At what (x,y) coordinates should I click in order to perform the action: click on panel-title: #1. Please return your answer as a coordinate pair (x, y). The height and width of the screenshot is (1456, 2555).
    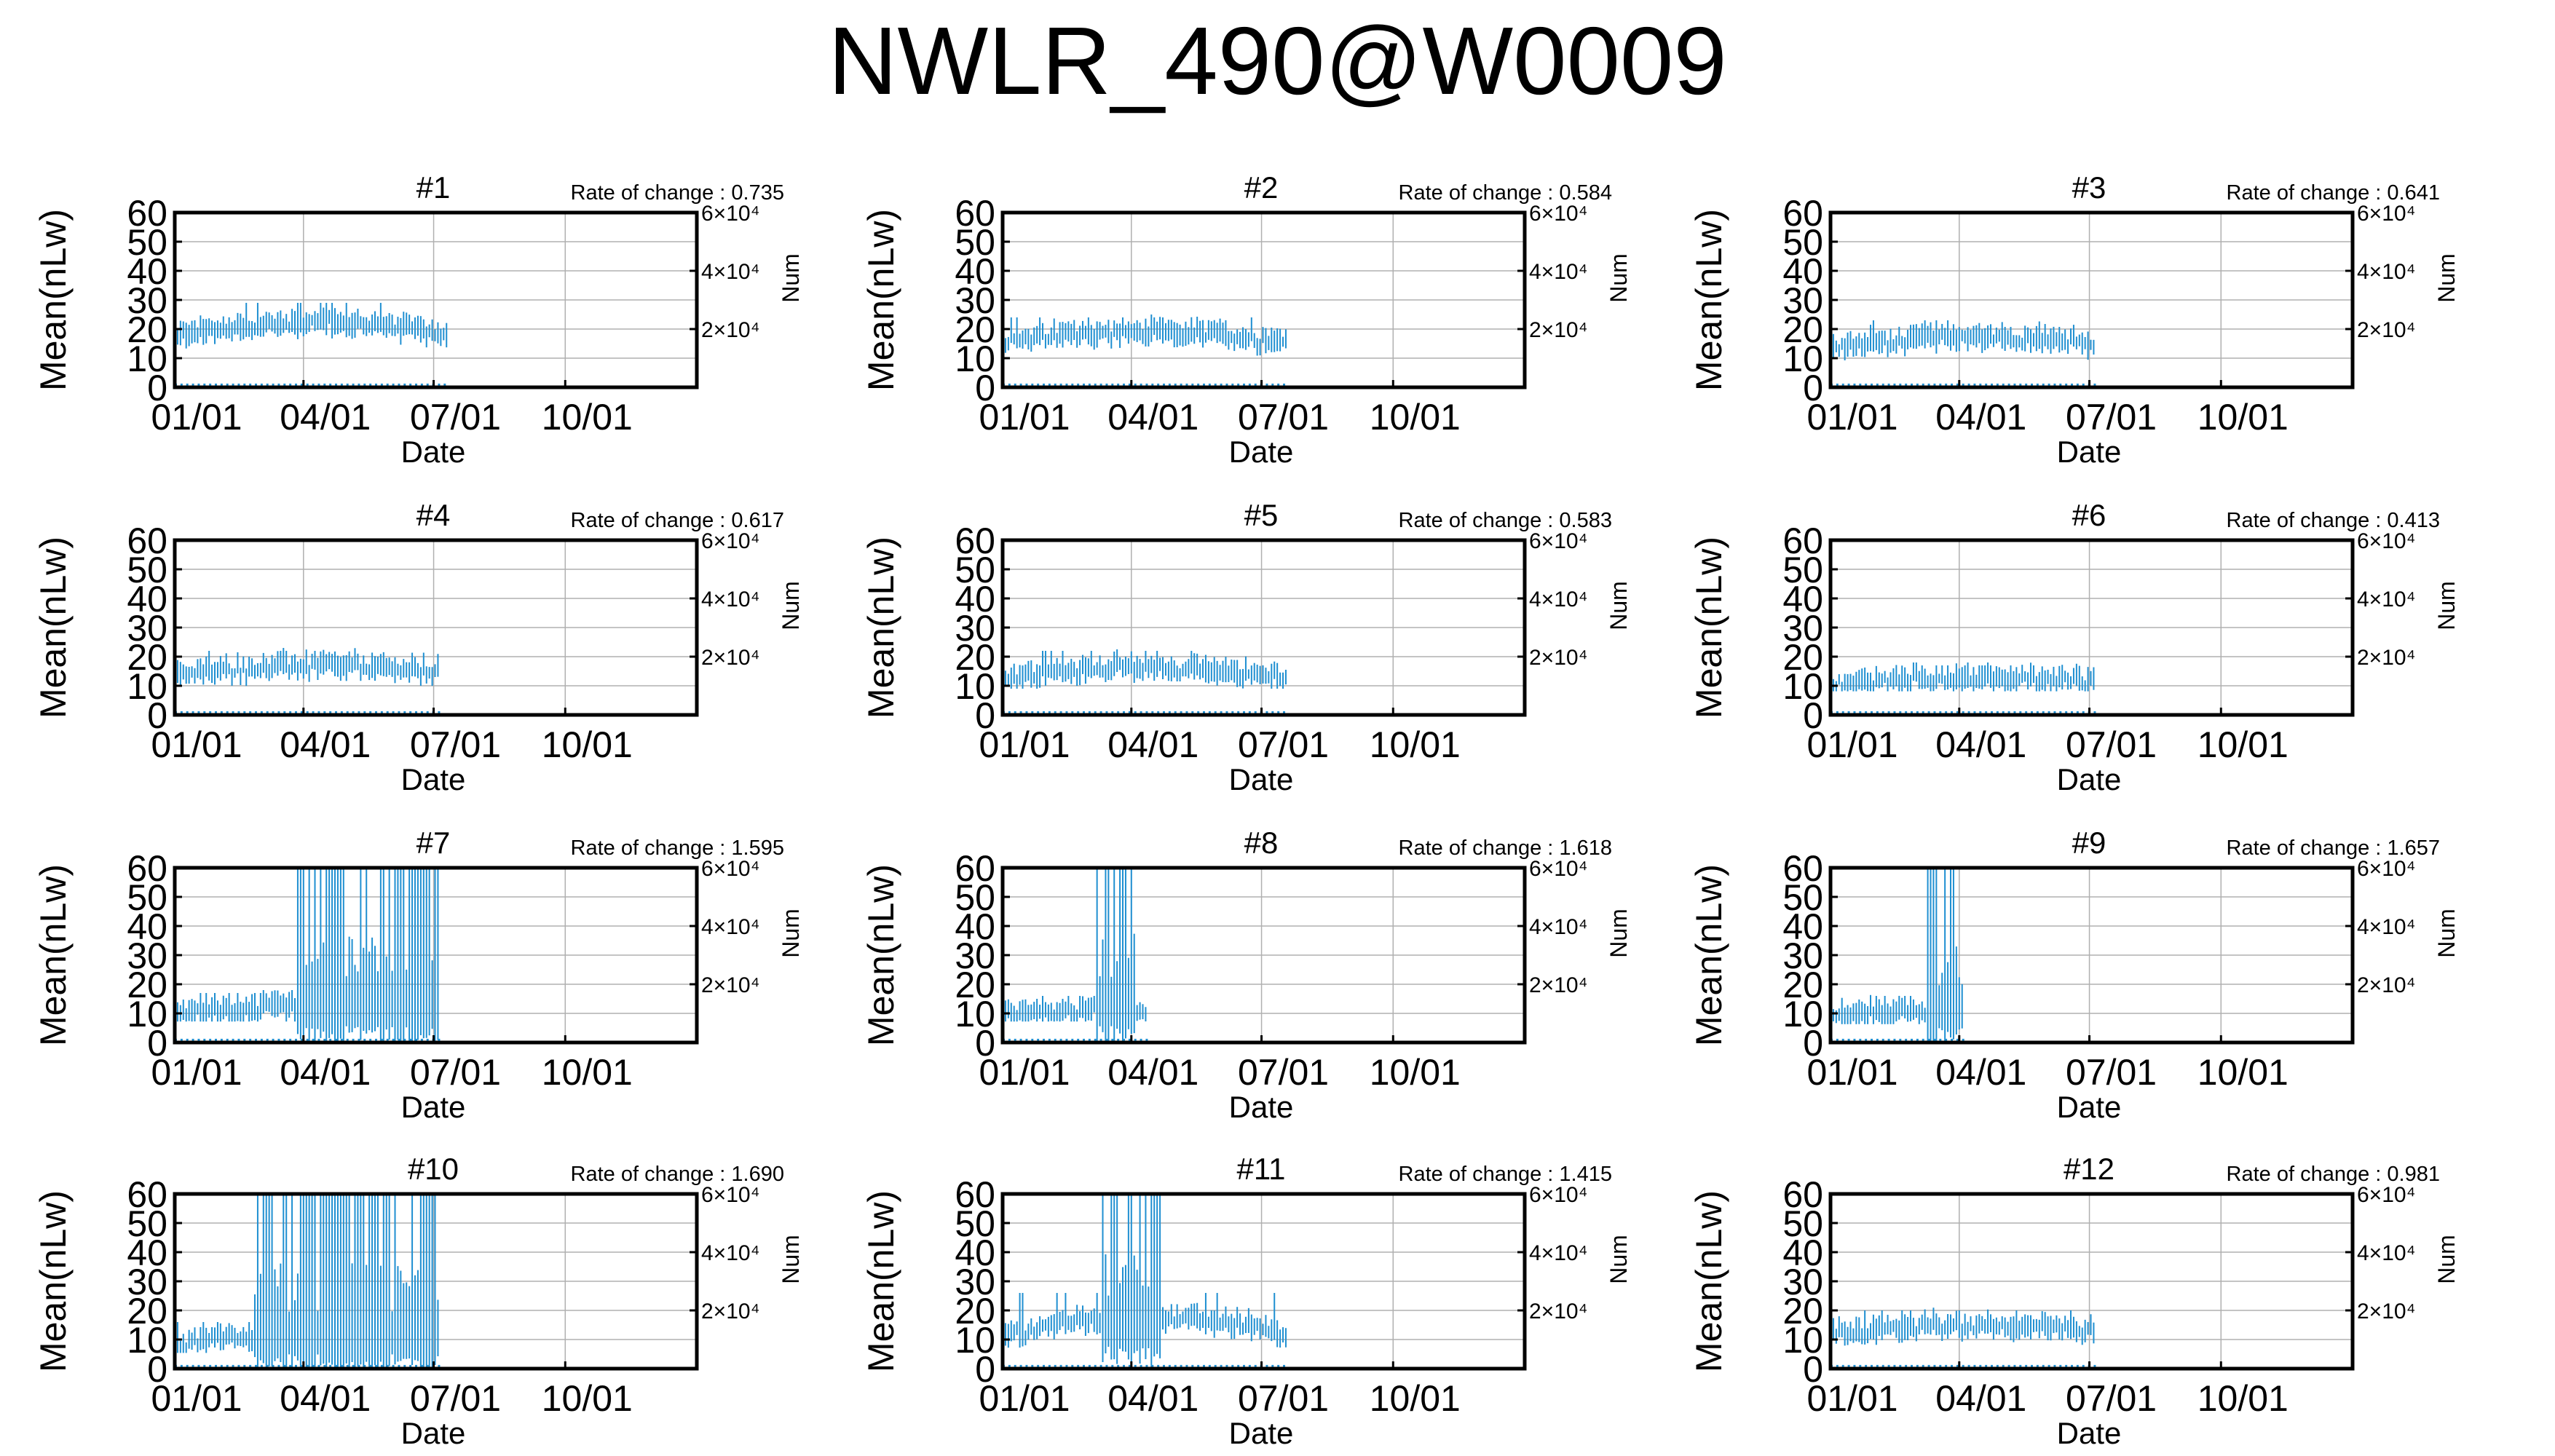
    Looking at the image, I should click on (433, 187).